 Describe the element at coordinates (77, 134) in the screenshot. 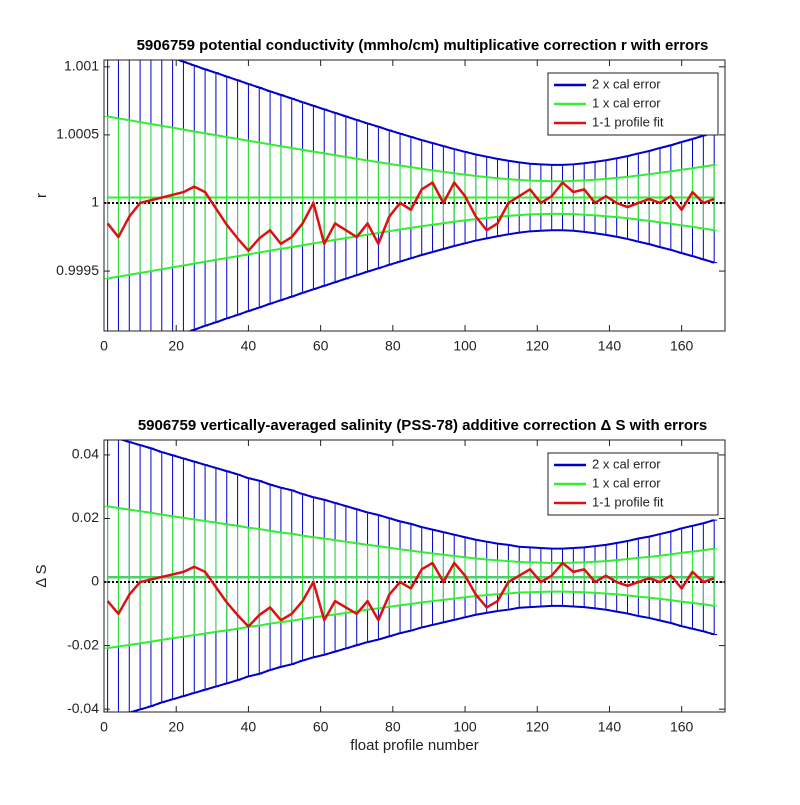

I see `y-tick-label: 1.0005` at that location.